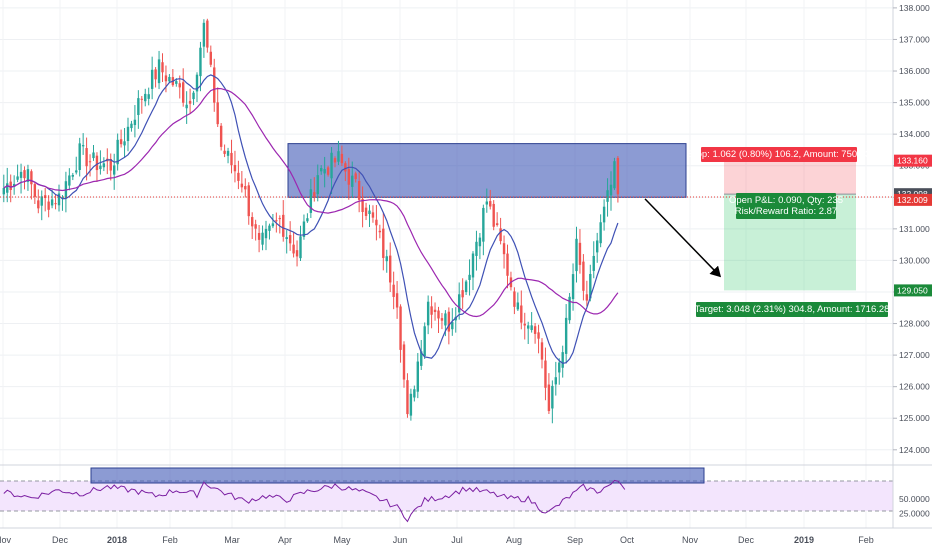 The image size is (932, 550). What do you see at coordinates (779, 154) in the screenshot?
I see `stop-label` at bounding box center [779, 154].